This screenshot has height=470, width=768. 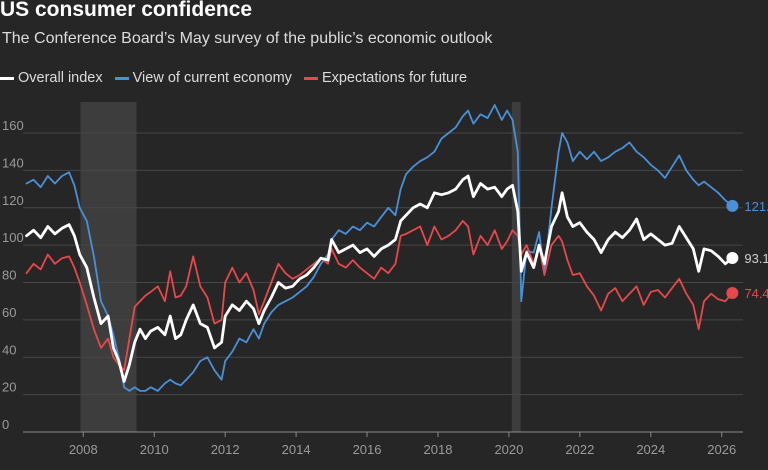 I want to click on y-tick-label-160: 160, so click(x=13, y=125).